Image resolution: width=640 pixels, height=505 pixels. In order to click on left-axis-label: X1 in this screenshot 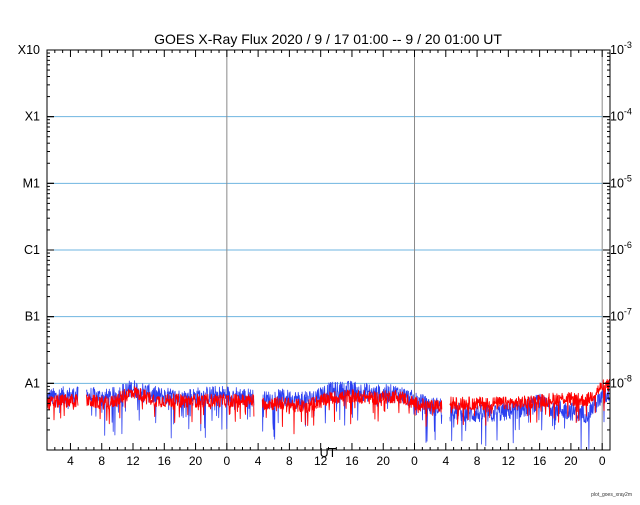, I will do `click(32, 117)`.